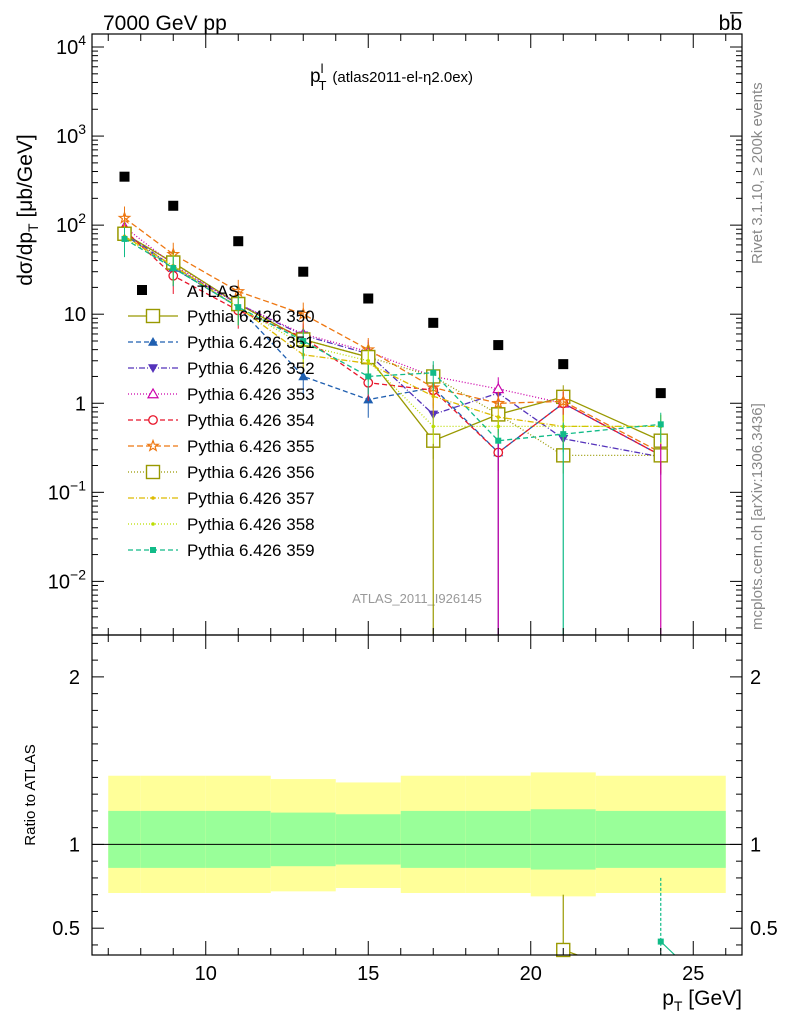 Image resolution: width=786 pixels, height=1024 pixels. I want to click on main-y-axis-label: dσ/dpT [μb/GeV], so click(27, 210).